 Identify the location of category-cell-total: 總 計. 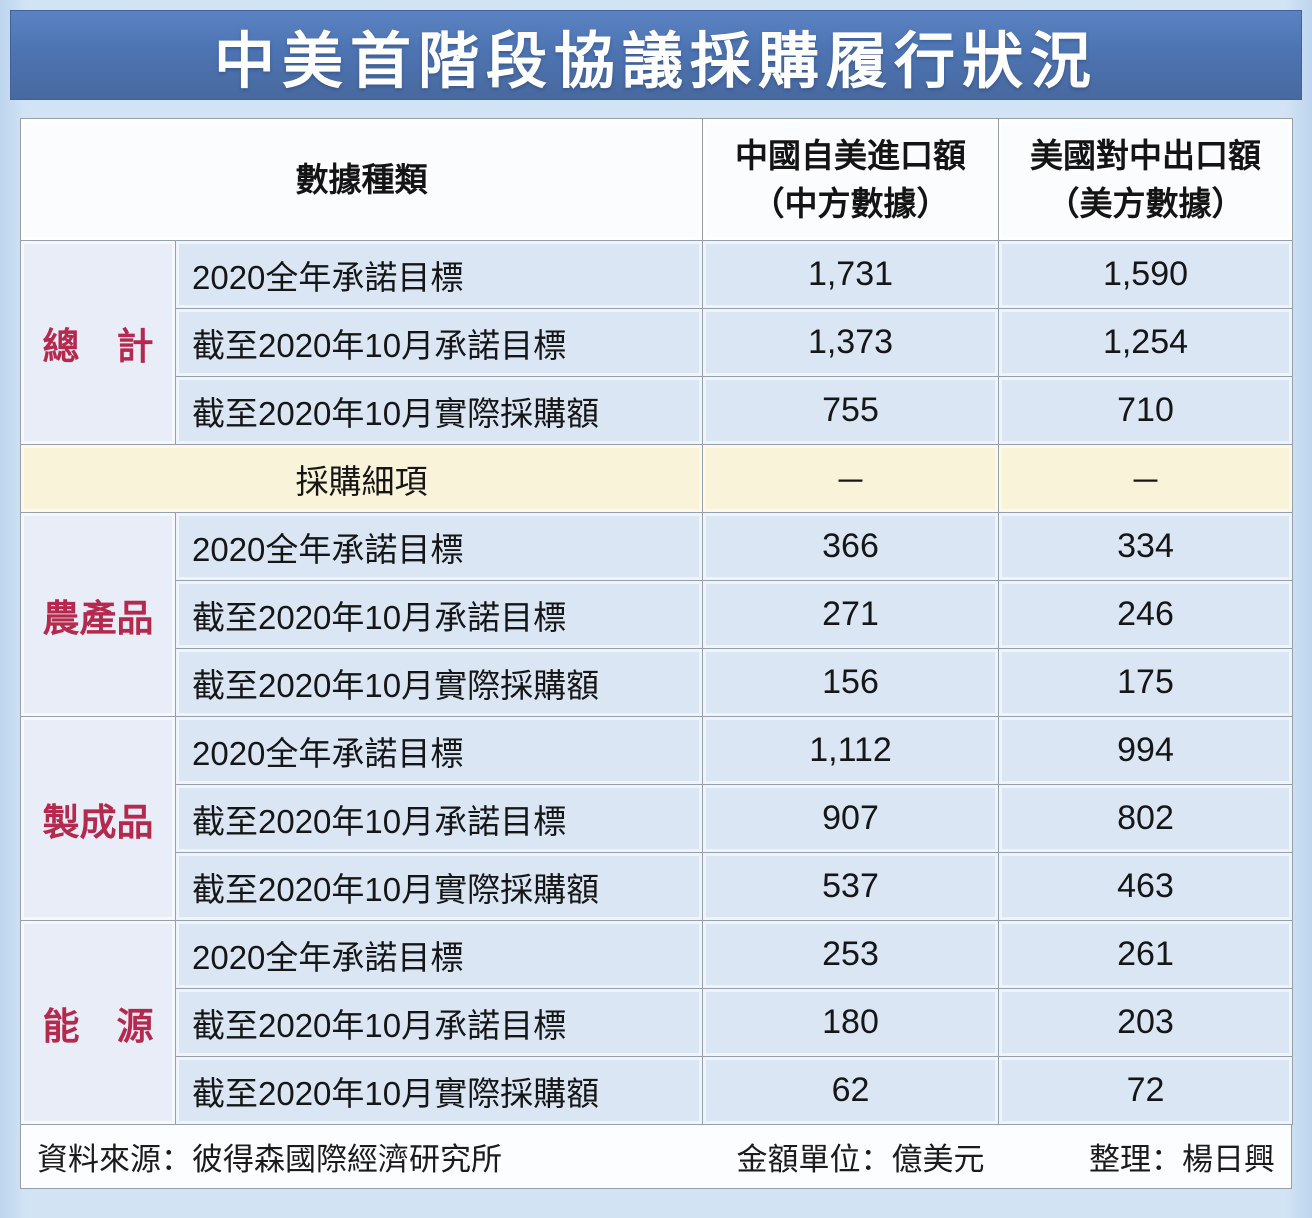
(98, 342).